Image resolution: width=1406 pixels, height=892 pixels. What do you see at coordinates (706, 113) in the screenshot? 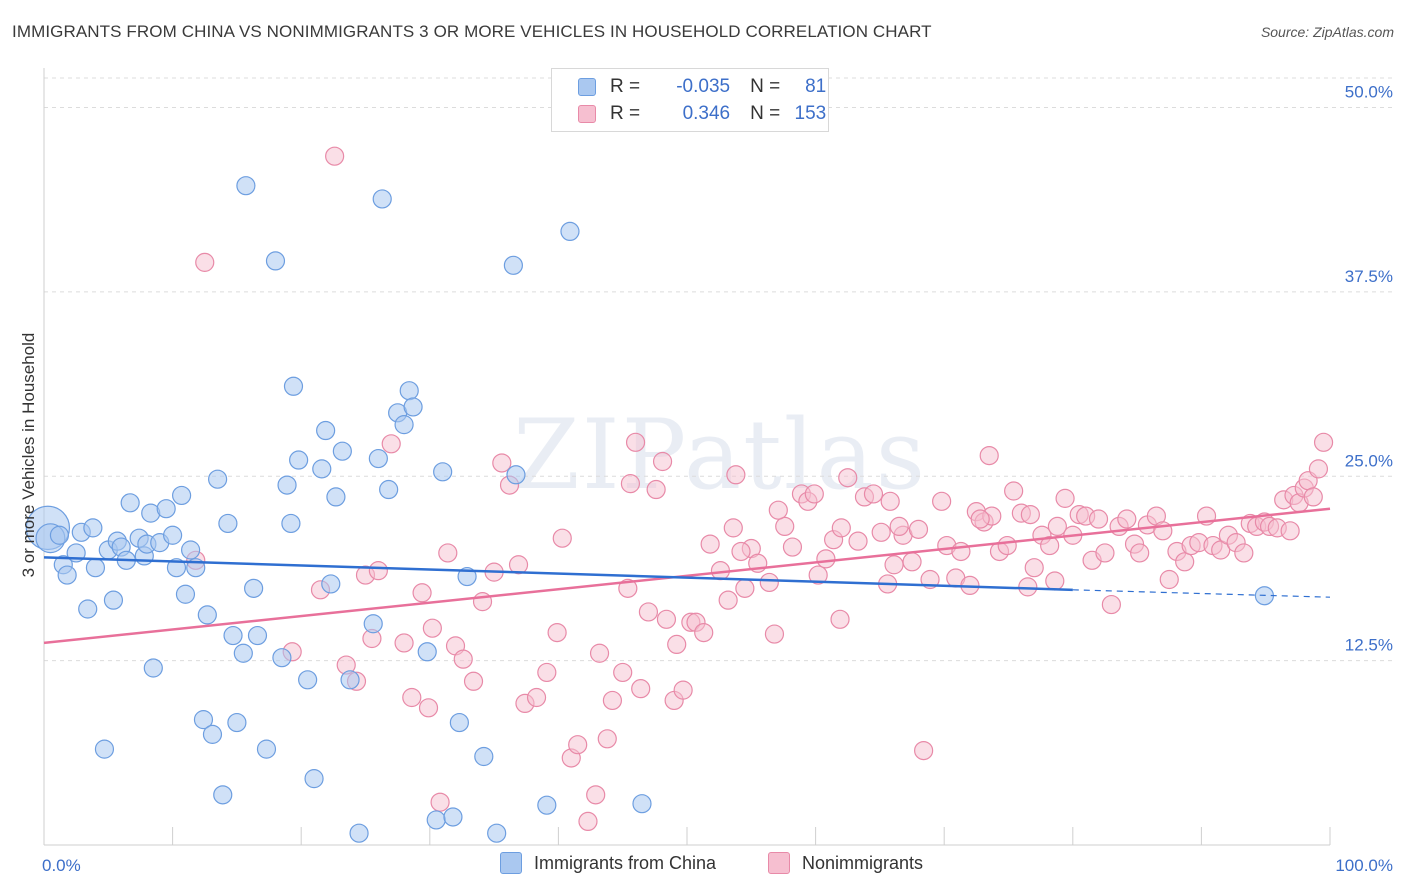
I see `legend-r-value: 0.346` at bounding box center [706, 113].